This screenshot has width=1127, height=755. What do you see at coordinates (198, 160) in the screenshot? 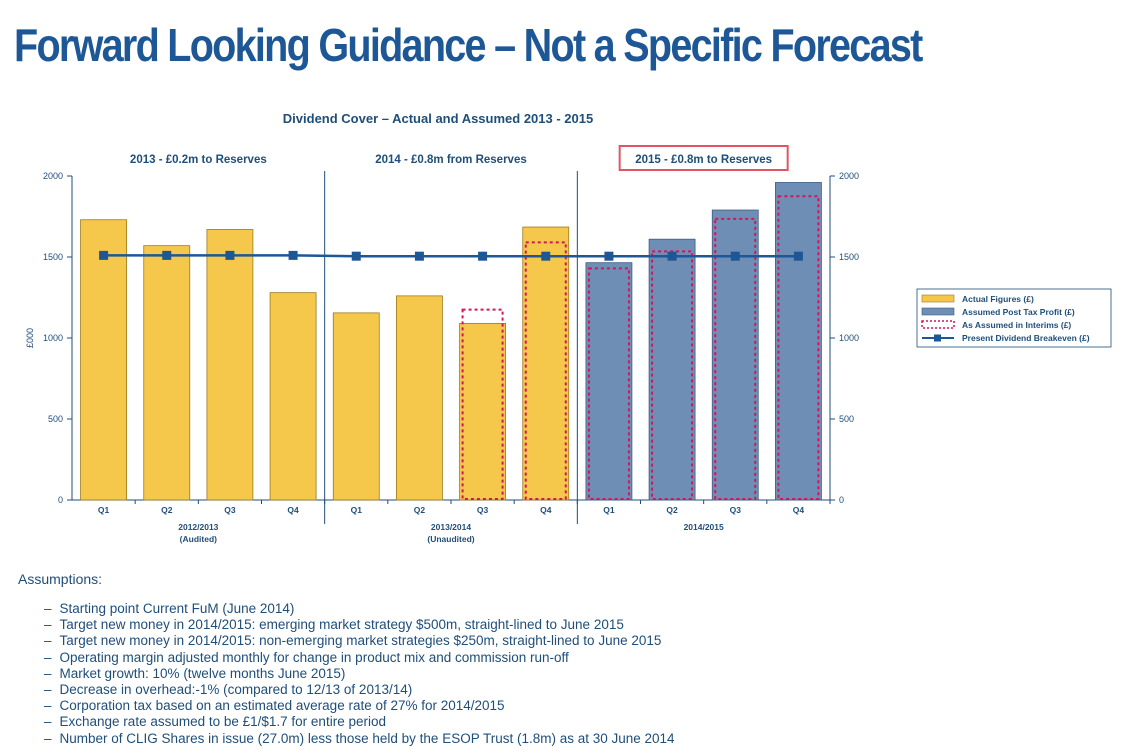
I see `group-header: 2013 - £0.2m to Reserves` at bounding box center [198, 160].